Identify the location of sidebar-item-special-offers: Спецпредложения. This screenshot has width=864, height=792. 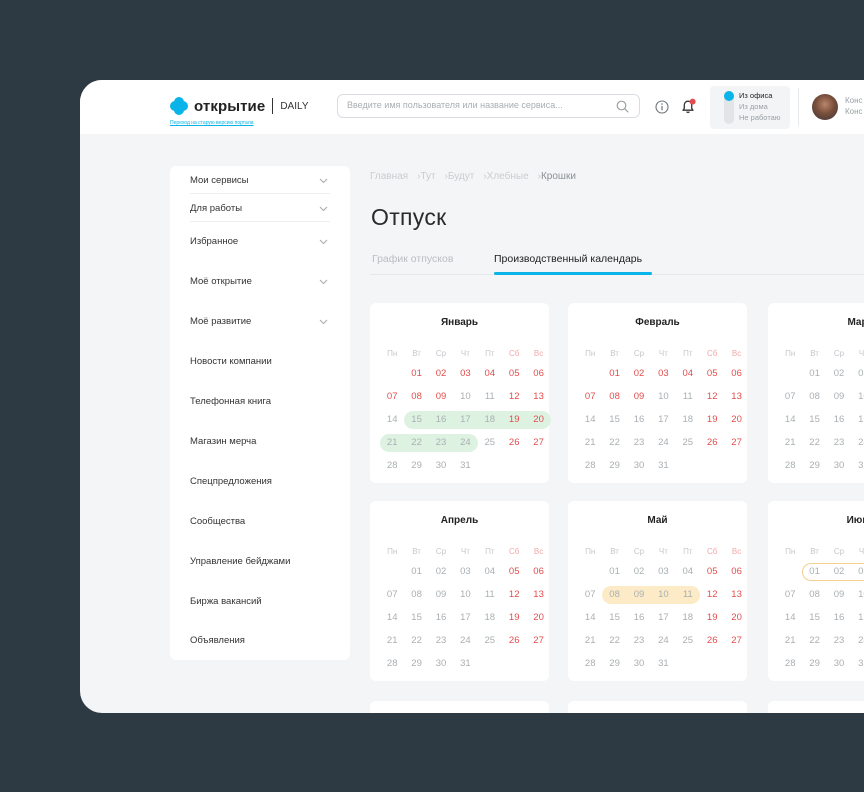
(231, 481).